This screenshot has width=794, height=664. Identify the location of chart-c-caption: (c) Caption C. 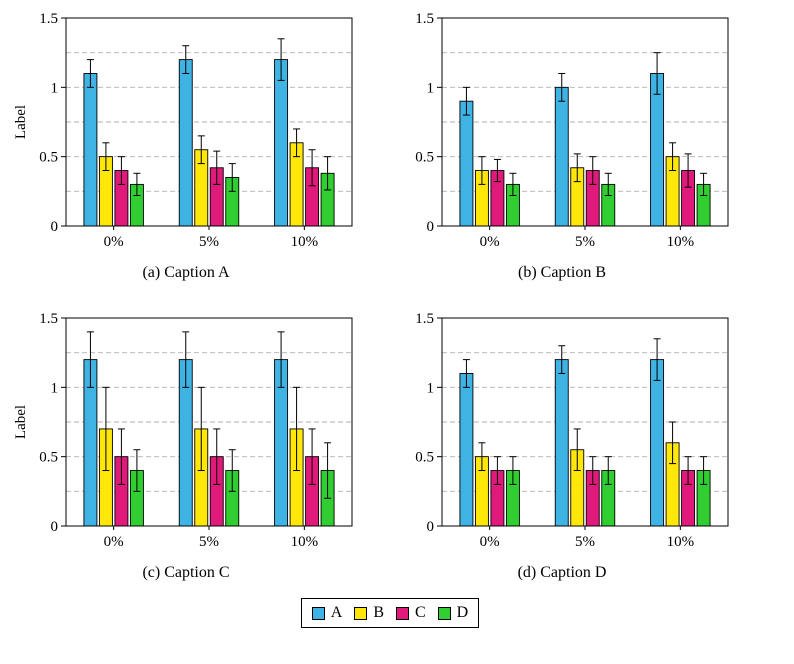
(186, 572).